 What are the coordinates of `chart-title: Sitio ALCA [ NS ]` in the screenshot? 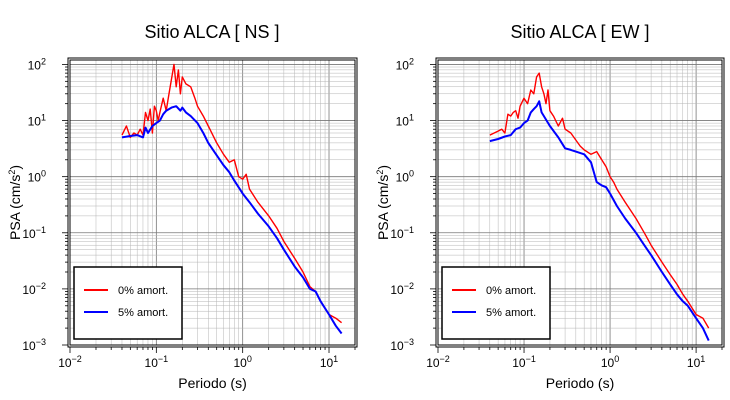 It's located at (211, 32).